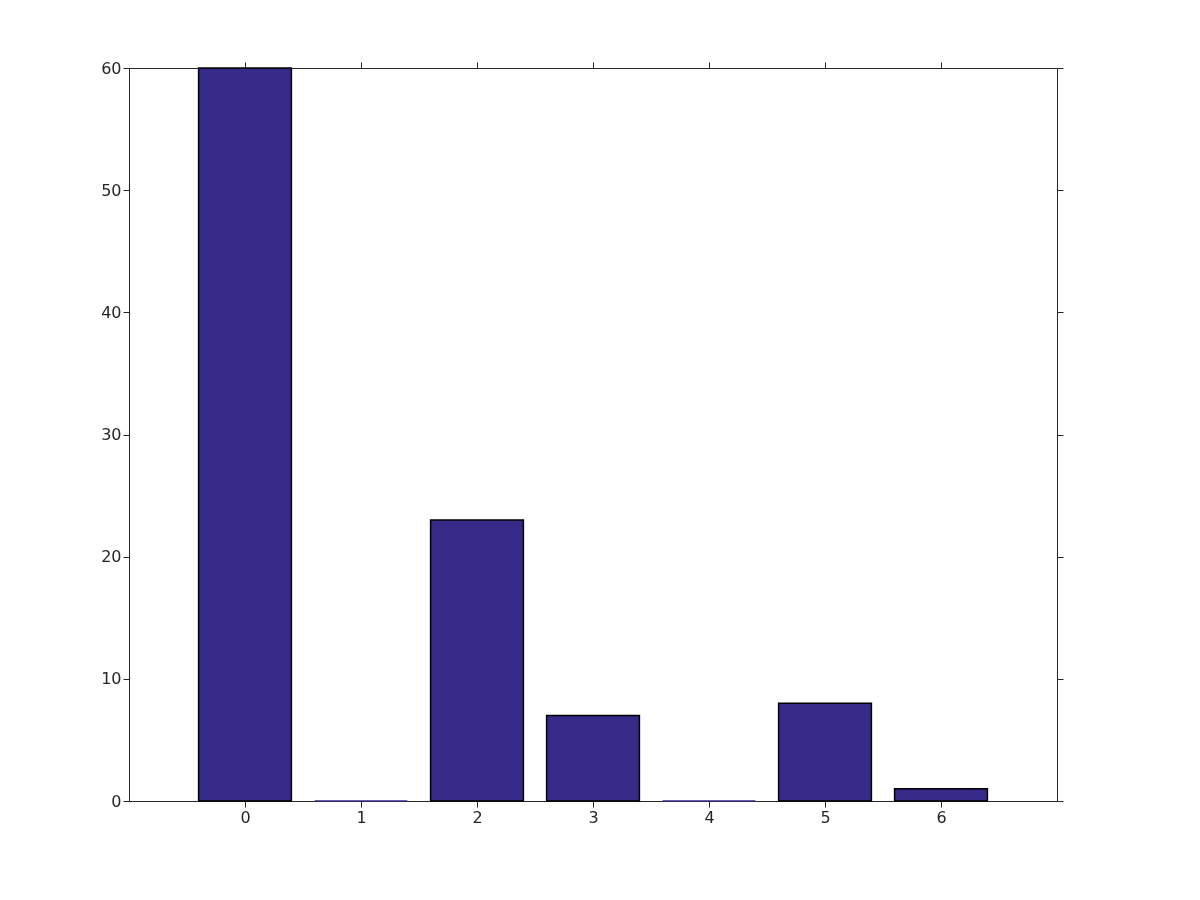  What do you see at coordinates (111, 312) in the screenshot?
I see `y-tick-label: 40` at bounding box center [111, 312].